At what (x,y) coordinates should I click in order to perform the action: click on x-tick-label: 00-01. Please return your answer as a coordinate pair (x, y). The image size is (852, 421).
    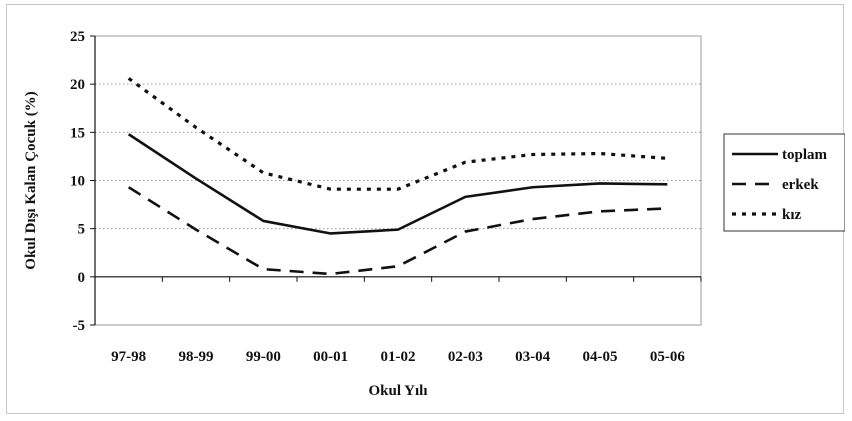
    Looking at the image, I should click on (330, 357).